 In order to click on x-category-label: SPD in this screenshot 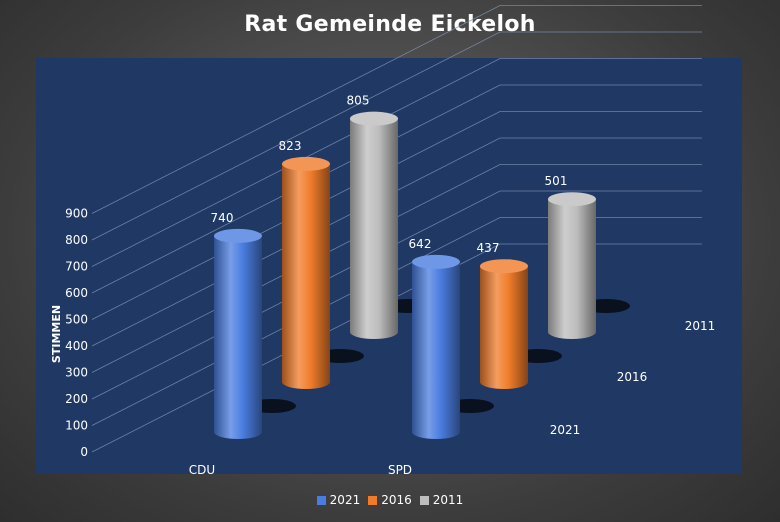, I will do `click(400, 470)`.